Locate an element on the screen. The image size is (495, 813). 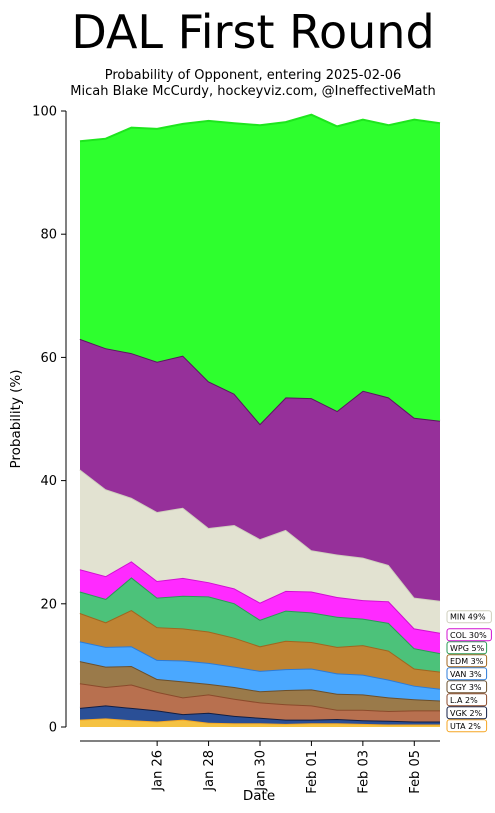
label-edm: EDM 3% is located at coordinates (467, 661).